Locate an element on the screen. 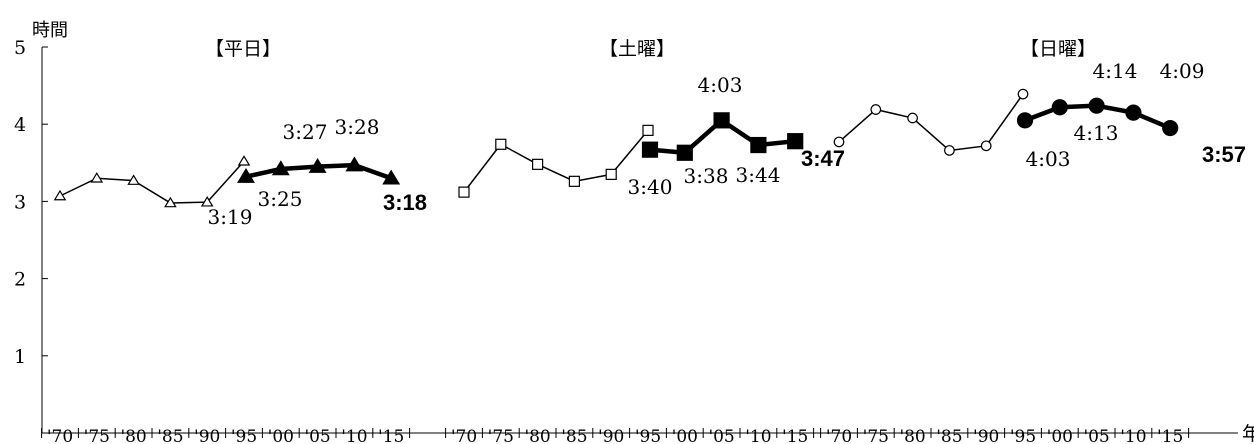 Image resolution: width=1254 pixels, height=444 pixels. data-label: 3:25 is located at coordinates (280, 199).